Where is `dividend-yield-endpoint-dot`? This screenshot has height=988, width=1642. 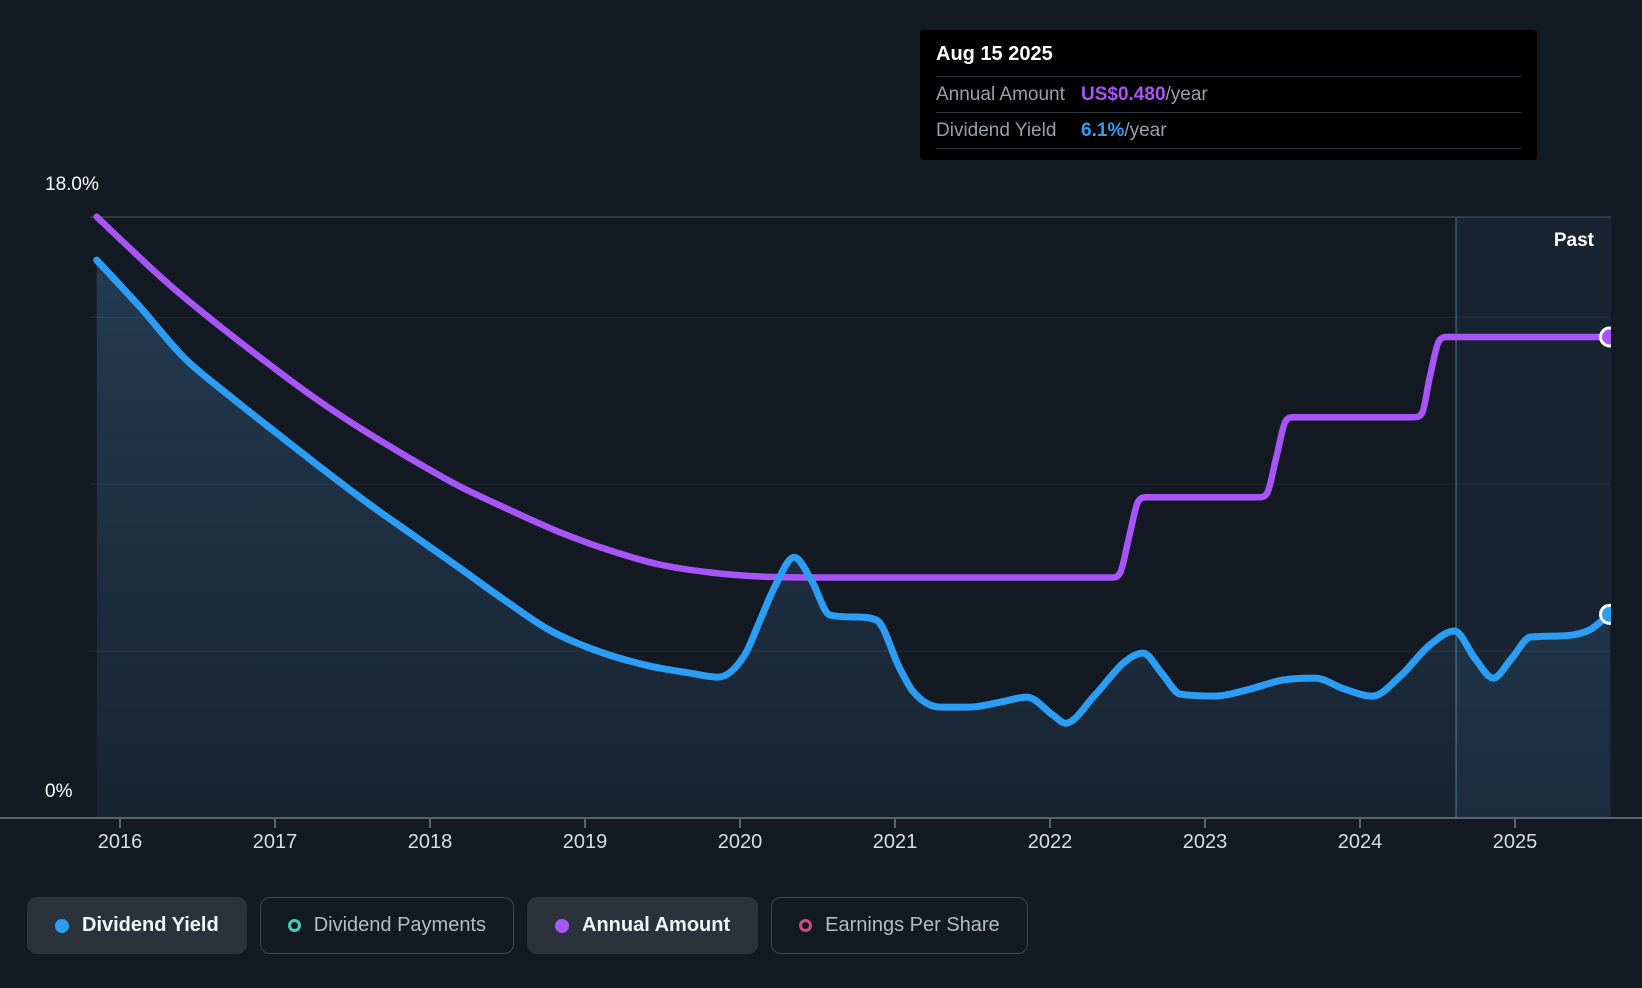 dividend-yield-endpoint-dot is located at coordinates (1605, 614).